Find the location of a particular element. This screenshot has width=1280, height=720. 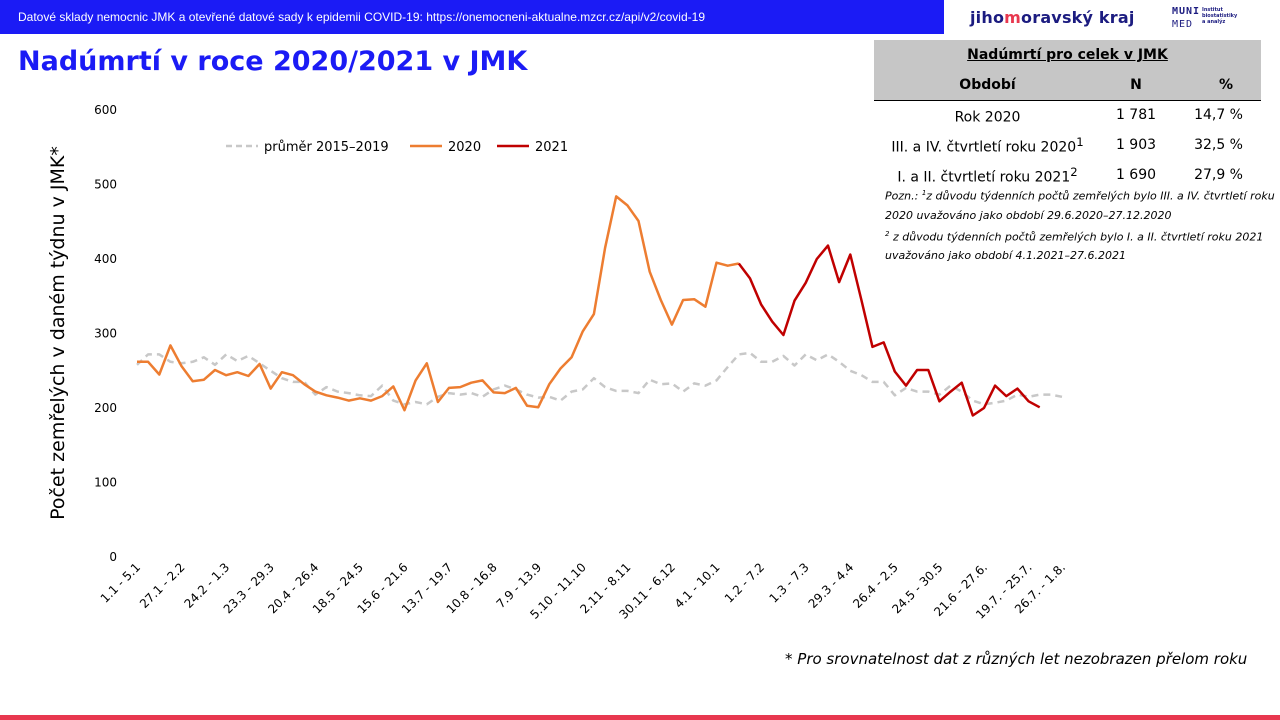

y-tick-label: 200 is located at coordinates (105, 408).